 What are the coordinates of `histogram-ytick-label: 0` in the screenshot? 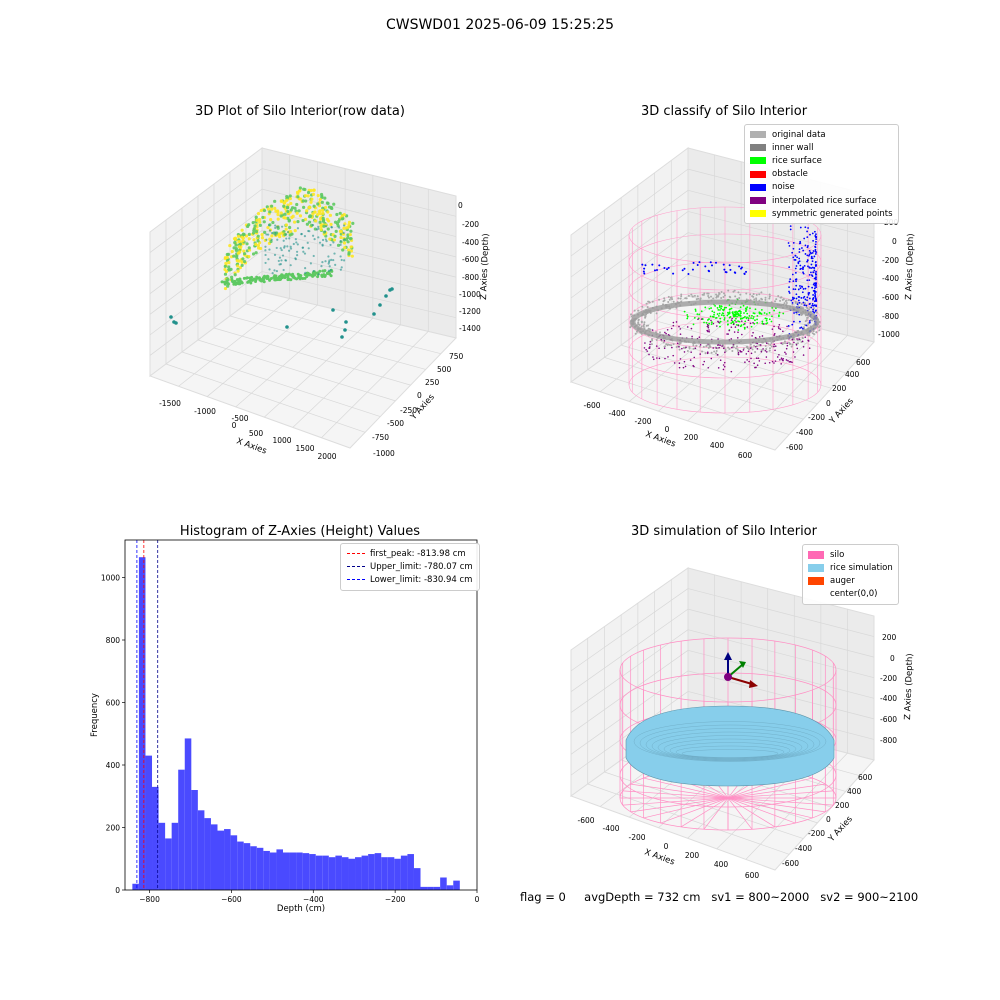 It's located at (117, 890).